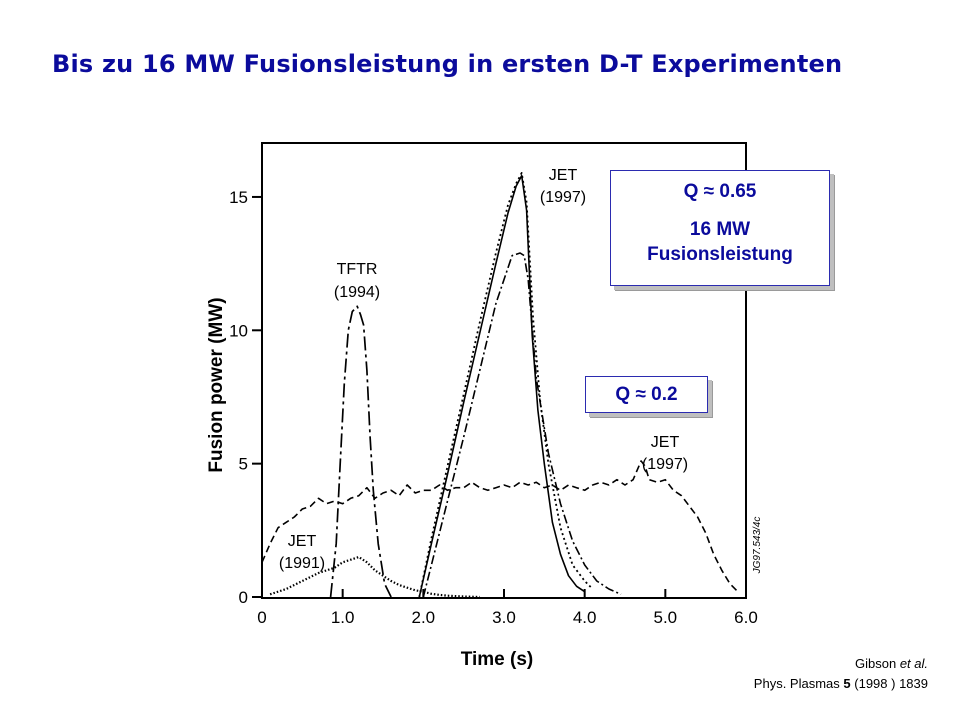 The width and height of the screenshot is (960, 720). I want to click on figure-id-code: JG97.543/4c, so click(757, 546).